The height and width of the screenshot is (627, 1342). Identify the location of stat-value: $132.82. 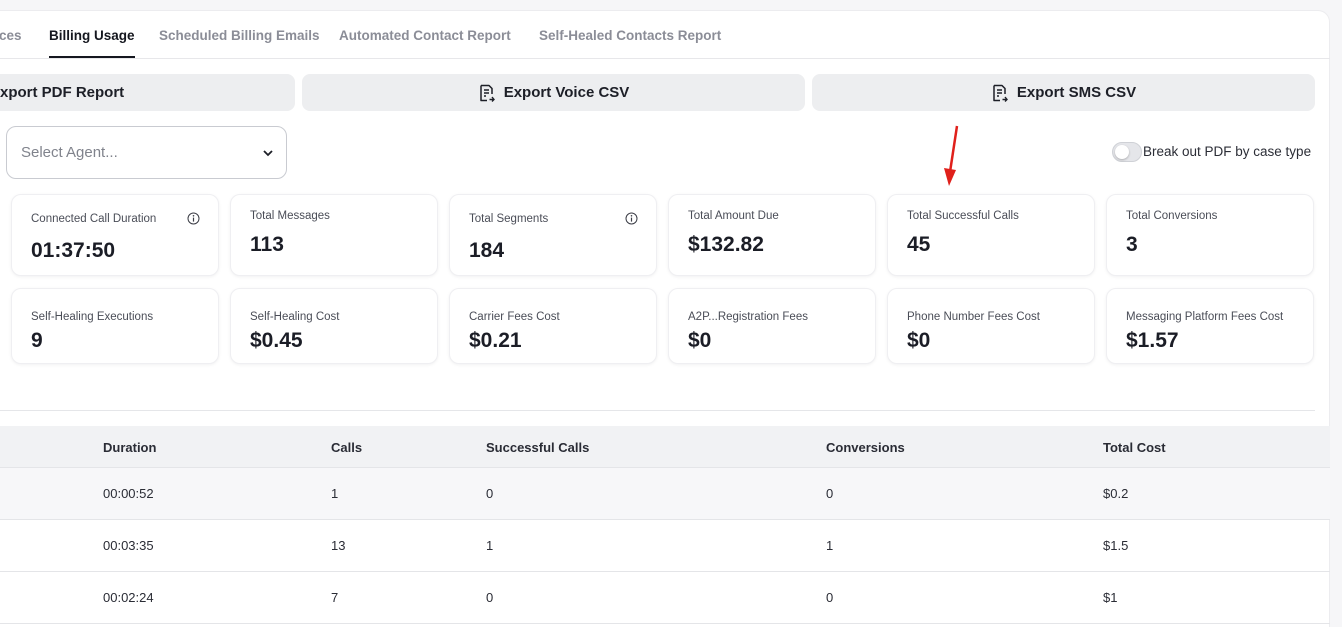
(726, 244).